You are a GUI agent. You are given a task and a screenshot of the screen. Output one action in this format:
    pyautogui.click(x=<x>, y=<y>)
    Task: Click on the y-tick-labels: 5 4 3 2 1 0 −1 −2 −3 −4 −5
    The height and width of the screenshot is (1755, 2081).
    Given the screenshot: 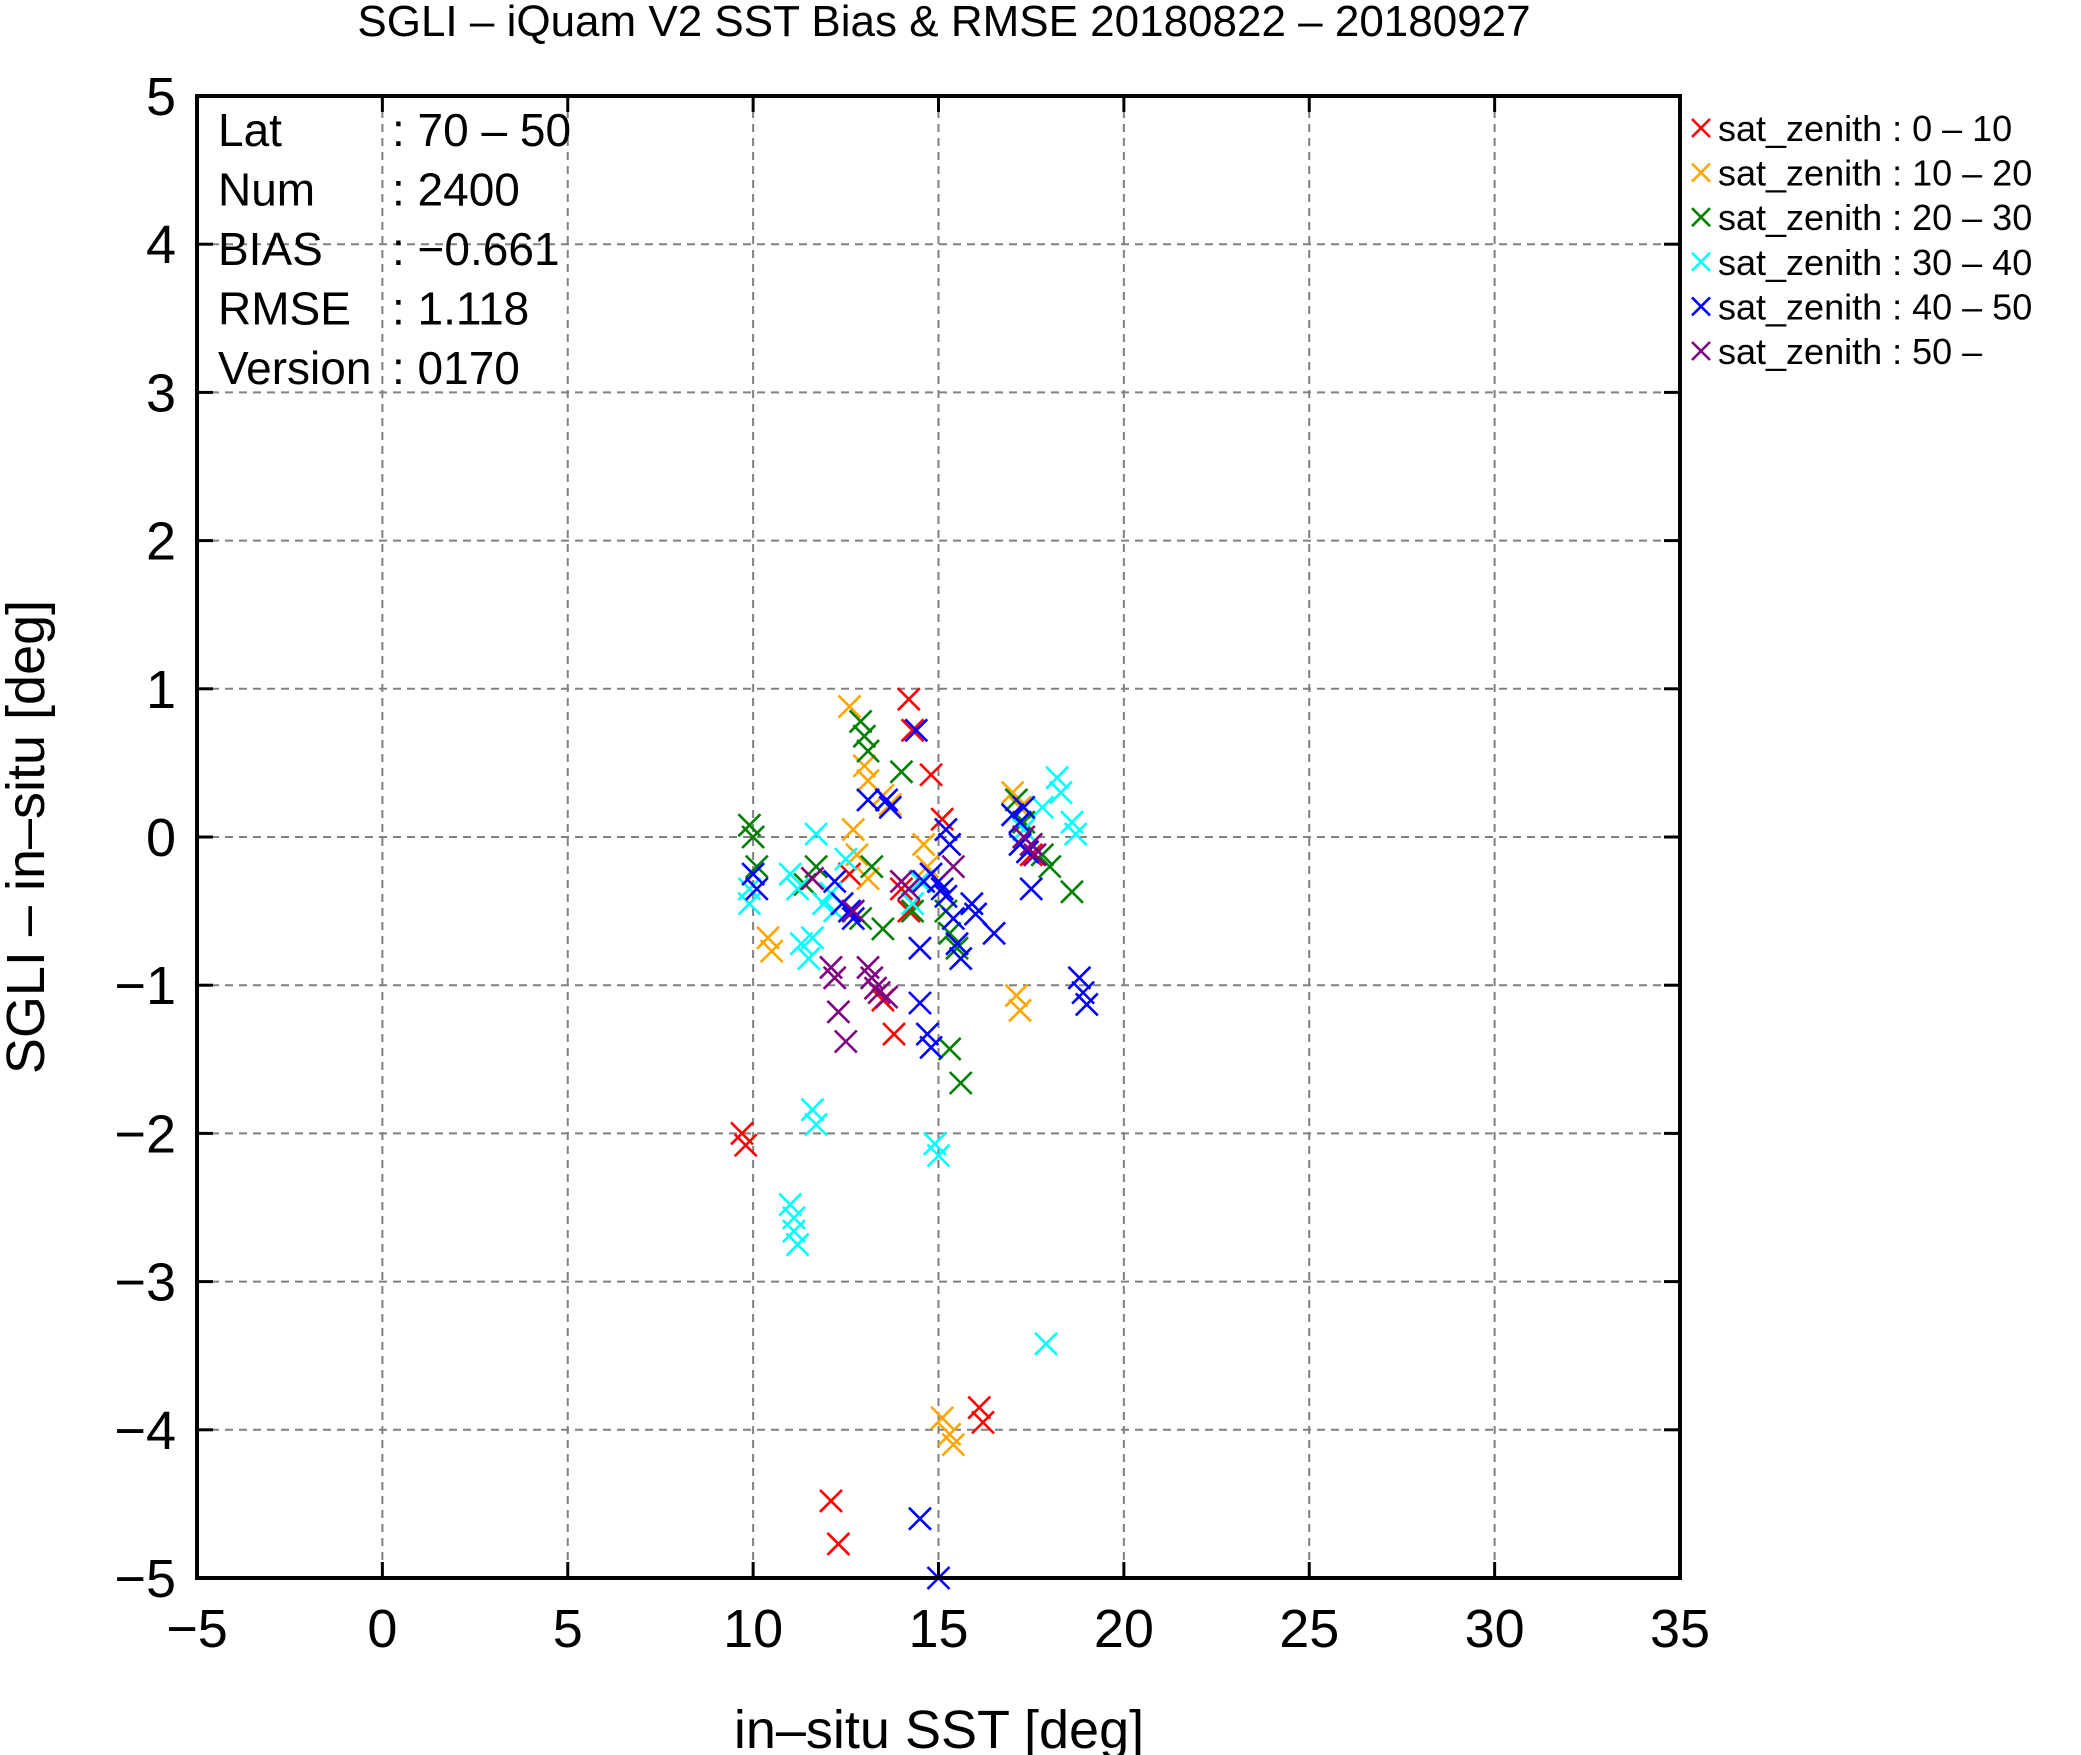 What is the action you would take?
    pyautogui.click(x=145, y=838)
    